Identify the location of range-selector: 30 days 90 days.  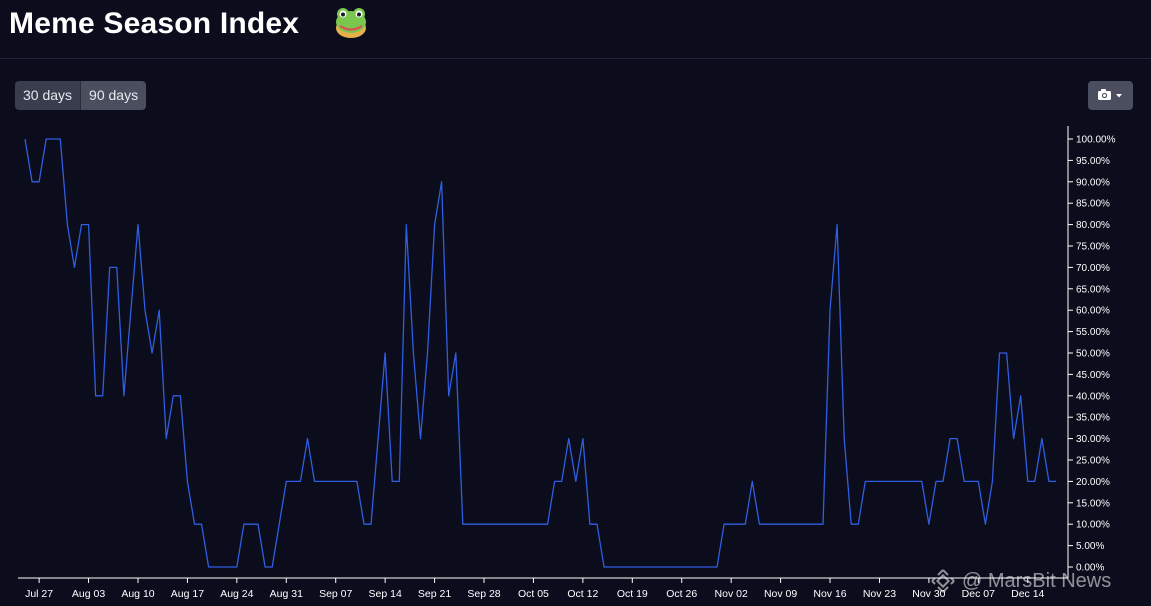
(81, 95).